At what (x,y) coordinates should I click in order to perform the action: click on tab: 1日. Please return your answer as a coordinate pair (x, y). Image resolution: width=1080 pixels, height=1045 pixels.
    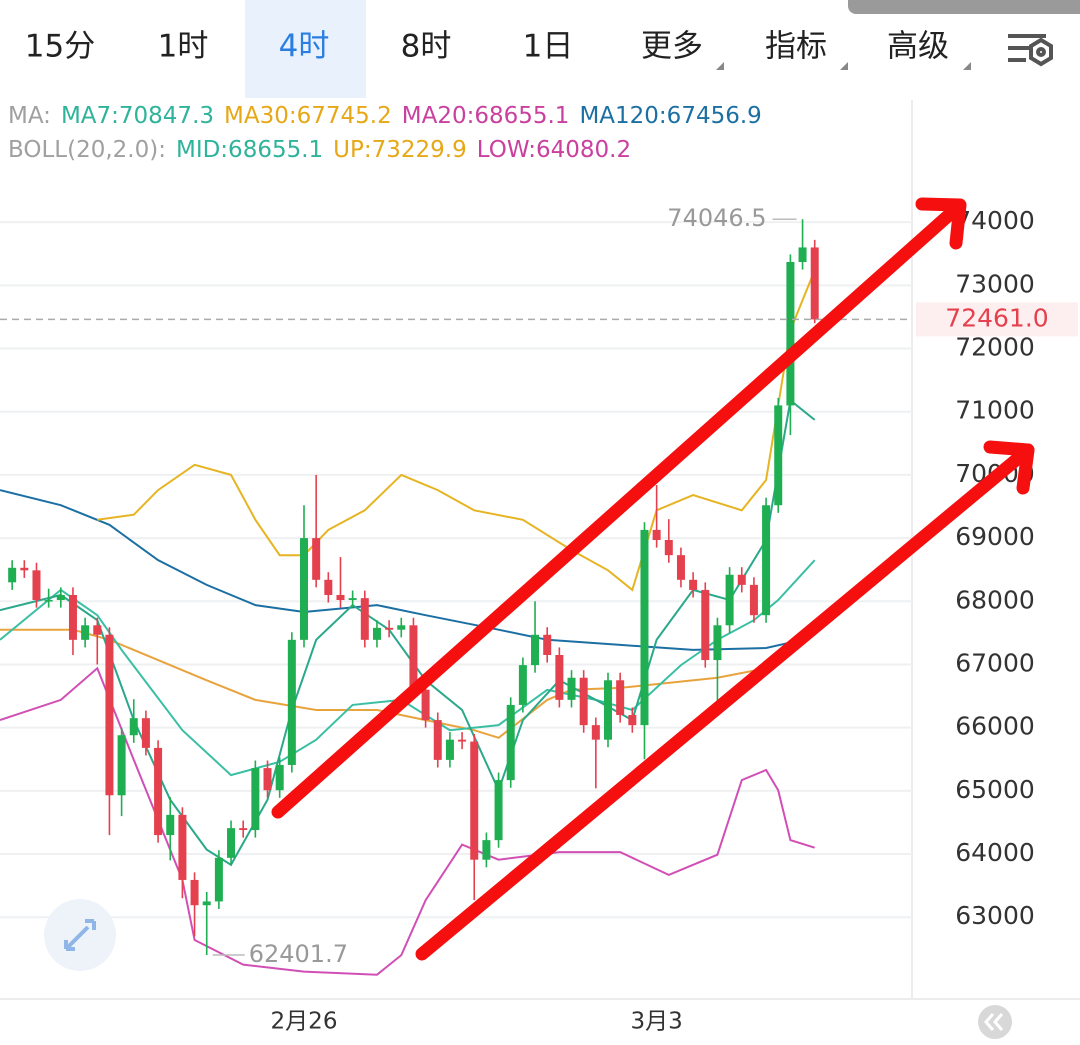
    Looking at the image, I should click on (548, 47).